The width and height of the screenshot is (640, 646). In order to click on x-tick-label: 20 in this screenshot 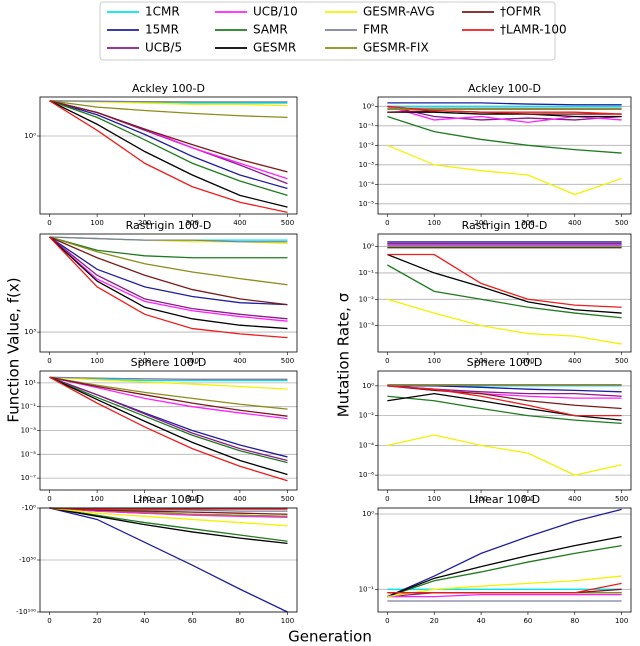, I will do `click(434, 621)`.